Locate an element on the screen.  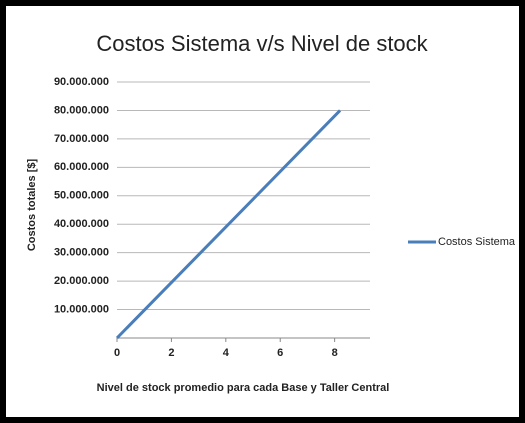
x-tick-label: 4 is located at coordinates (226, 353).